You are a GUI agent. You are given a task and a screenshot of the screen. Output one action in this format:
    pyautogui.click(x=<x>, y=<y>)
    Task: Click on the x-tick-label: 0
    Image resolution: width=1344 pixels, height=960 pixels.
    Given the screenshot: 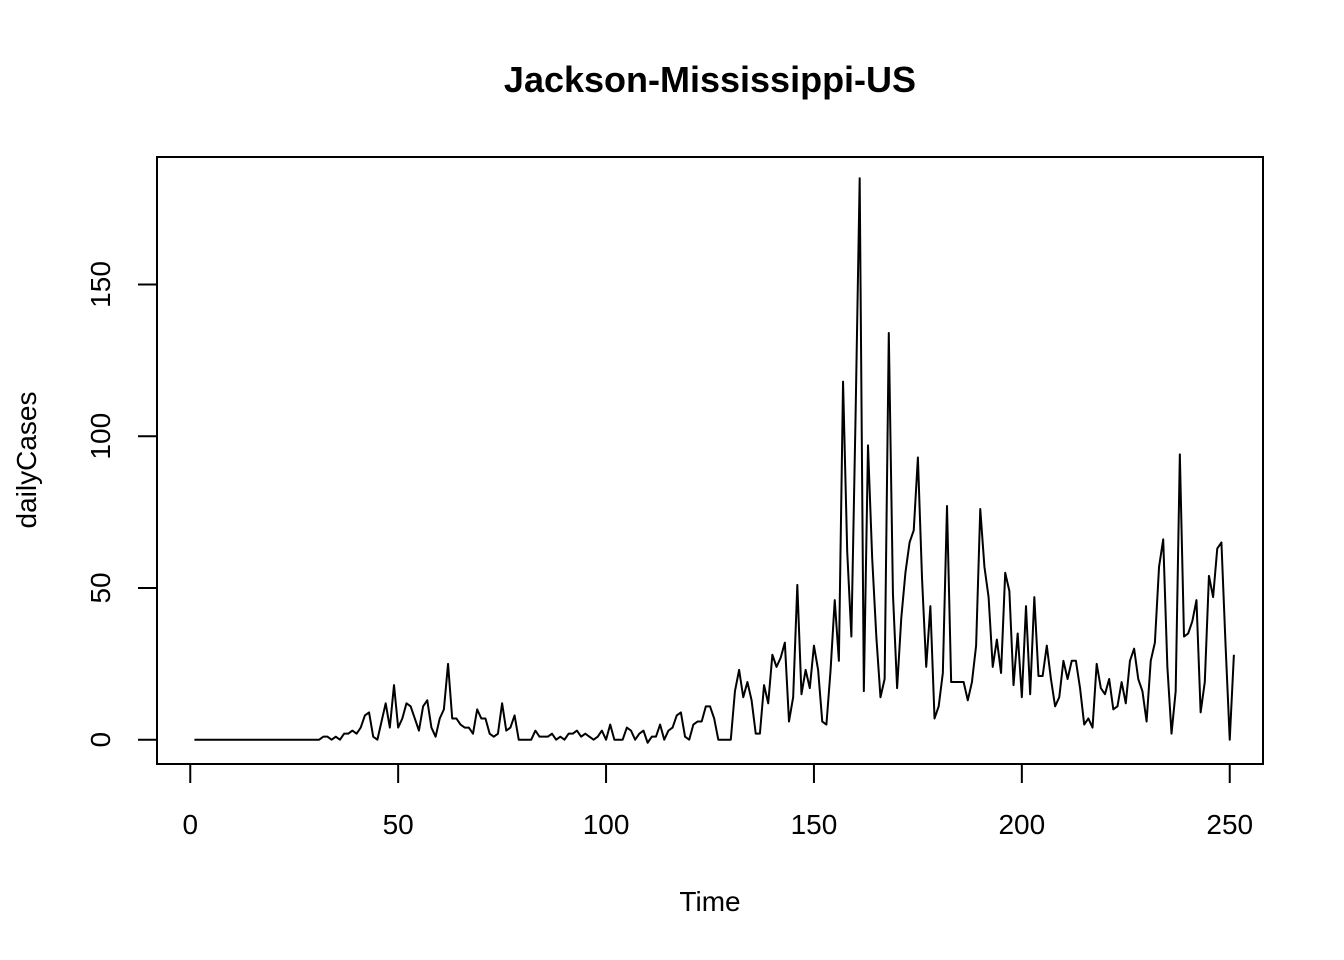 What is the action you would take?
    pyautogui.click(x=190, y=824)
    